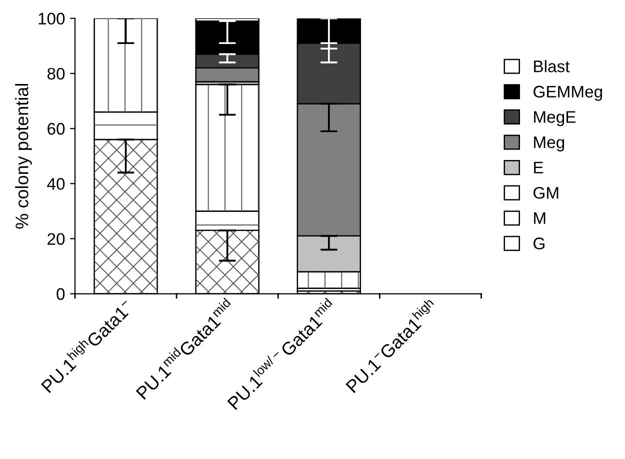 Image resolution: width=625 pixels, height=459 pixels. I want to click on y-tick-label: 40, so click(56, 184).